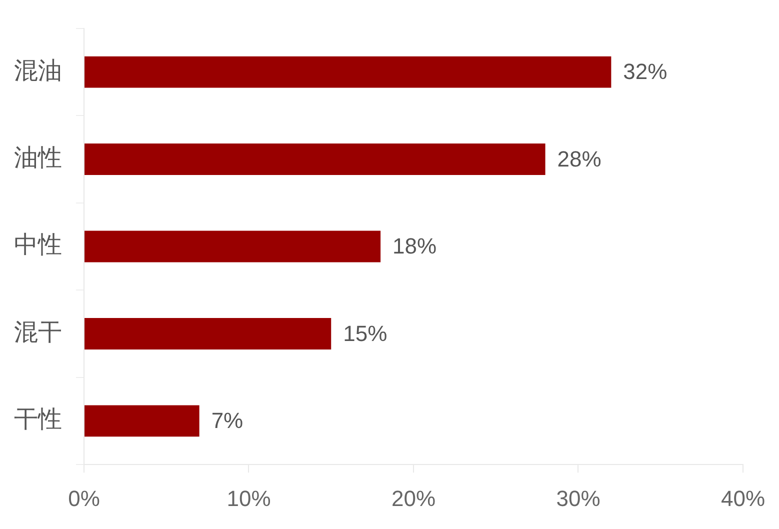  What do you see at coordinates (38, 157) in the screenshot?
I see `y-tick-label: 油性` at bounding box center [38, 157].